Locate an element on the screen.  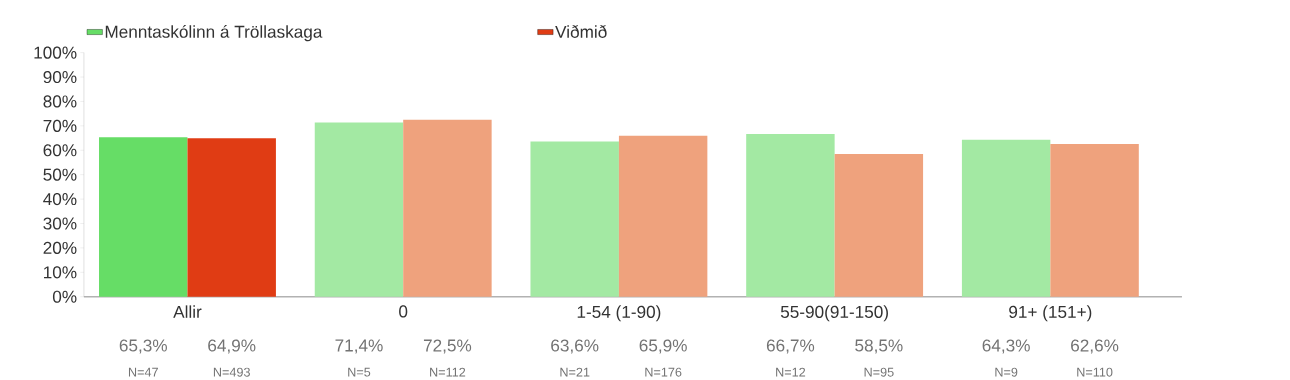
y-tick-label: 70% is located at coordinates (60, 126).